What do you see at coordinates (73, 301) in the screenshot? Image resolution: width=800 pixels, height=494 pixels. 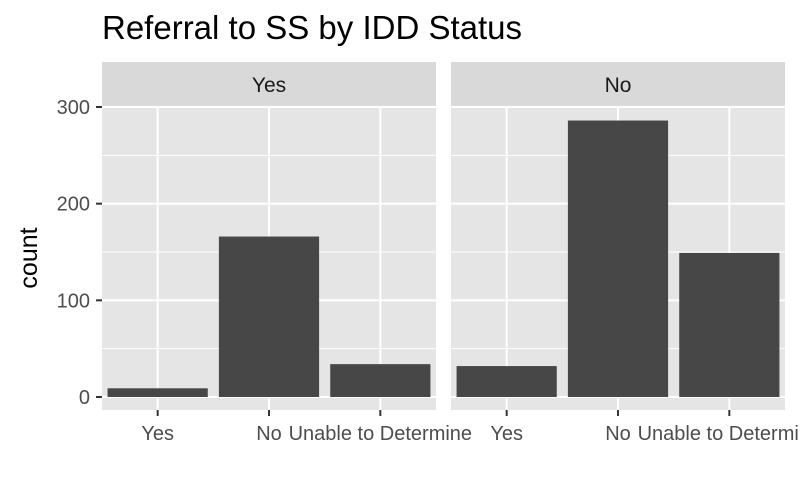 I see `y-tick-label: 100` at bounding box center [73, 301].